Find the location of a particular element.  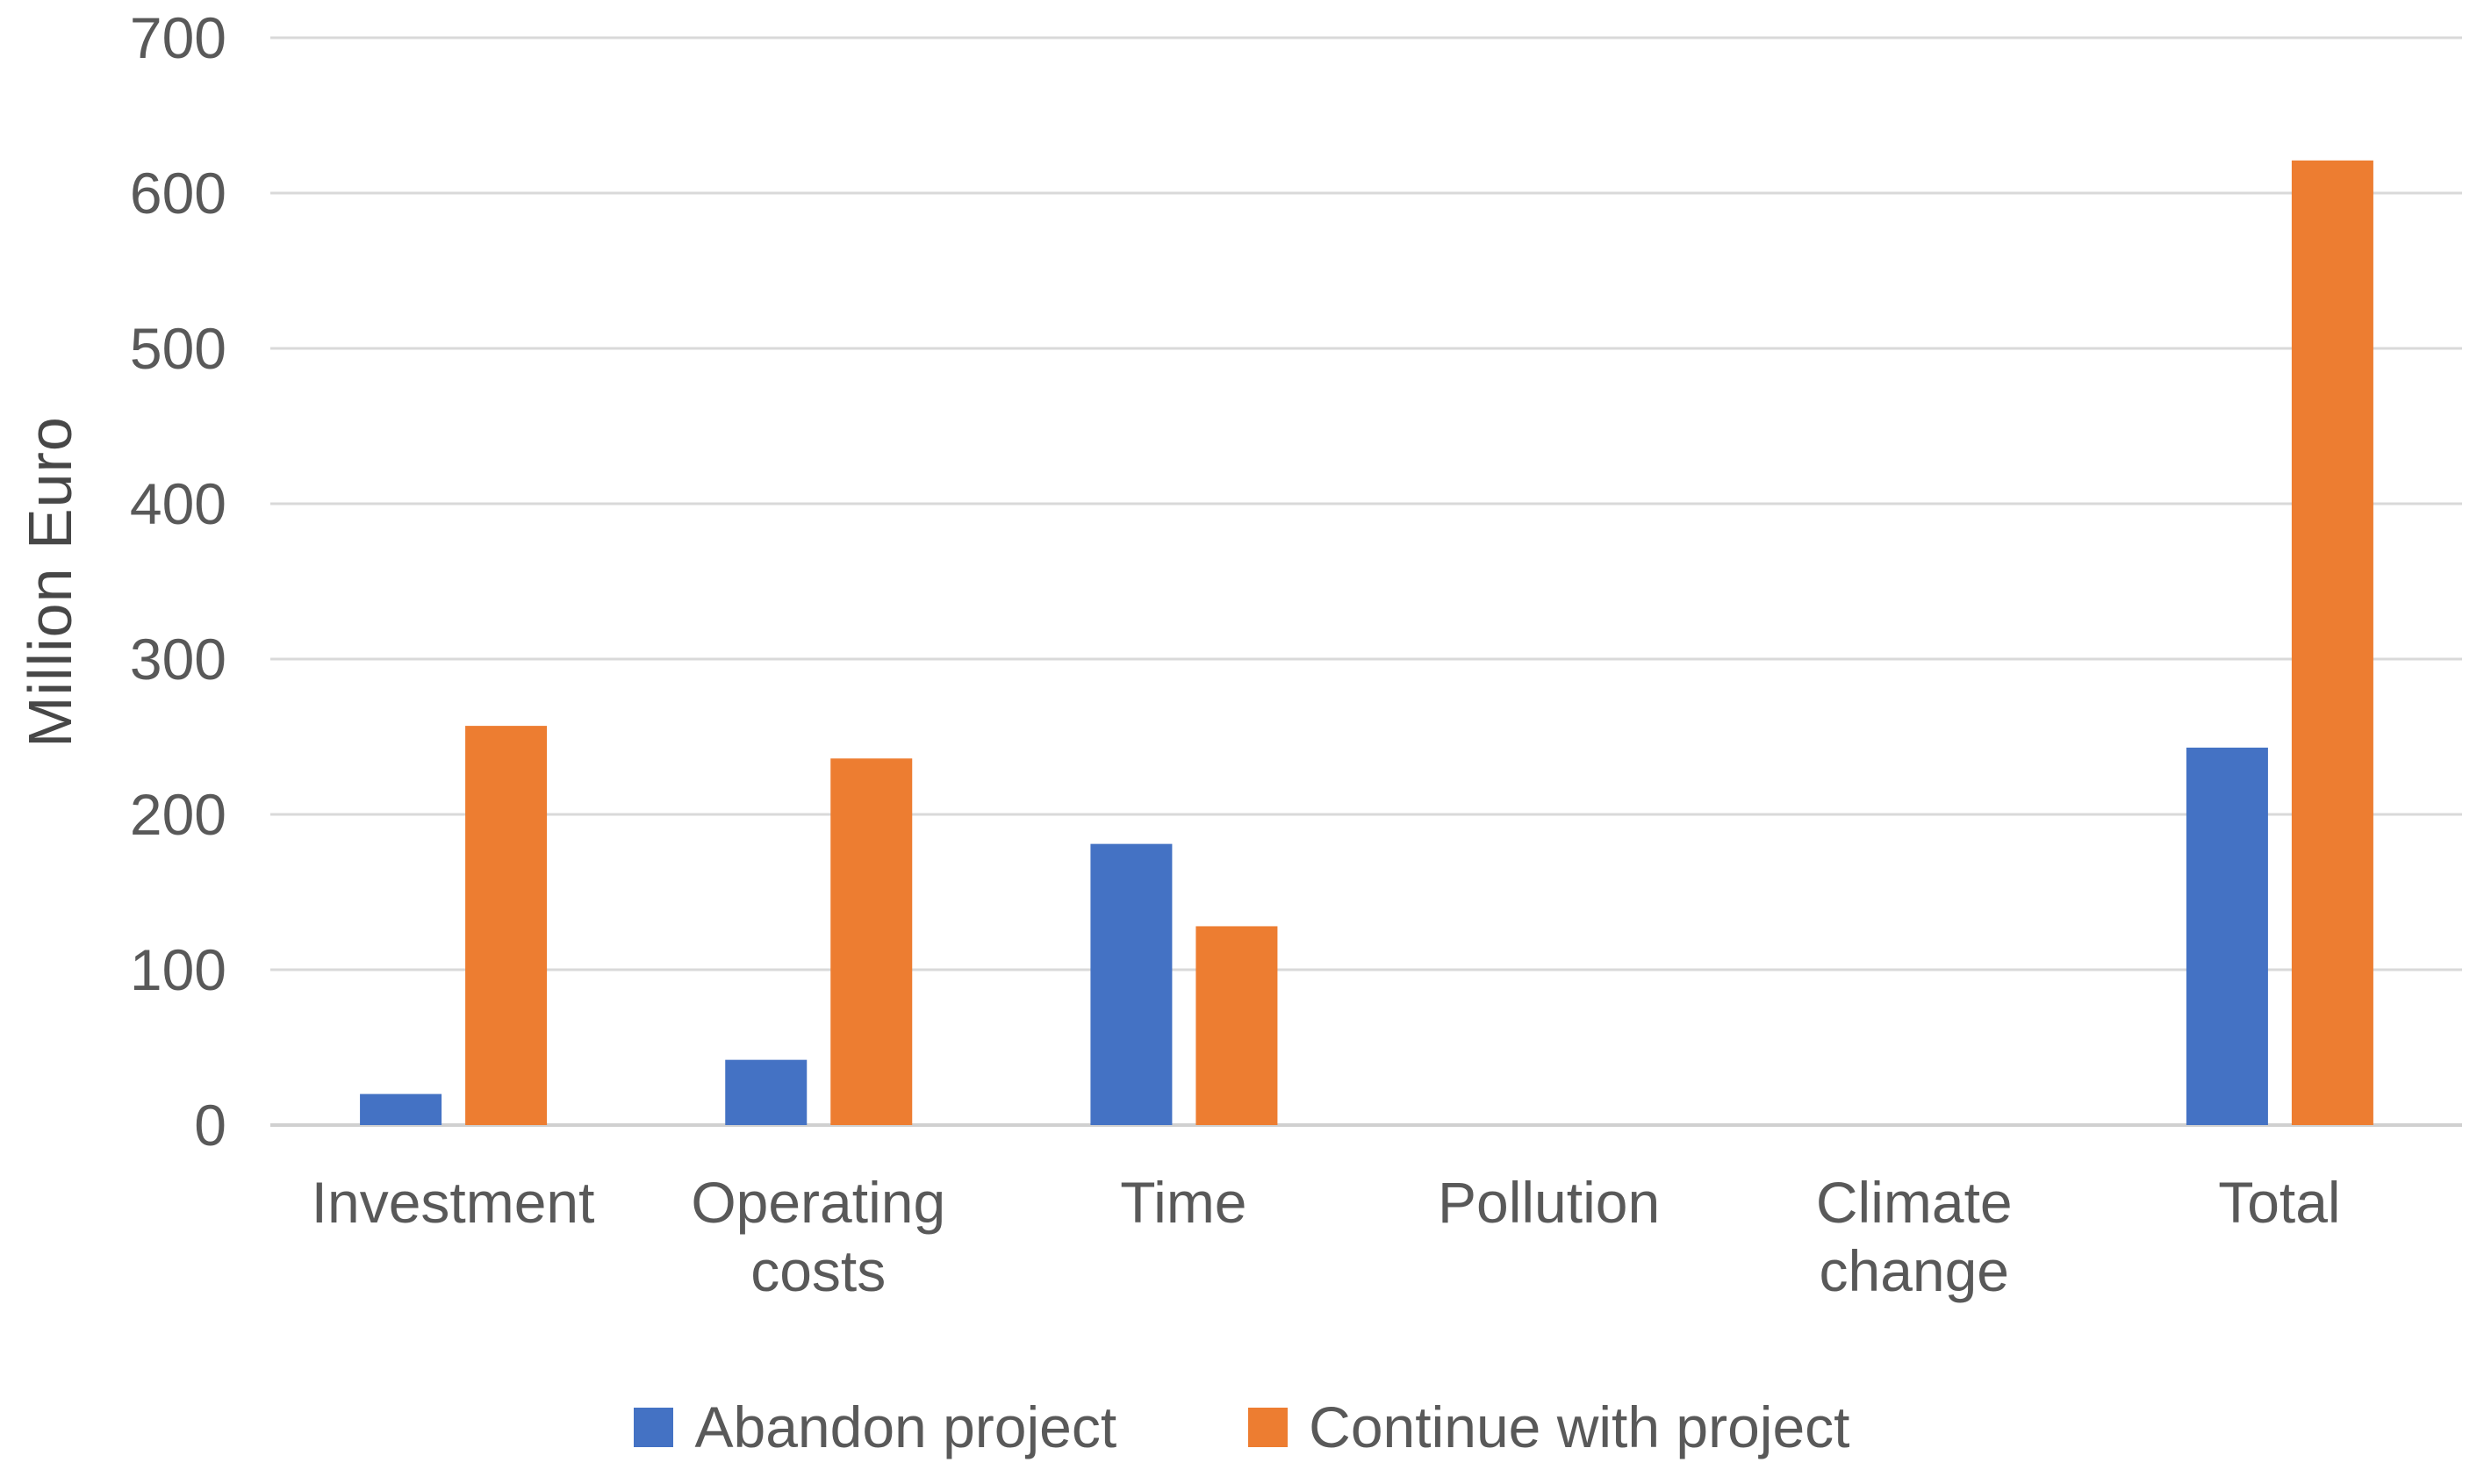

y-tick-label-0: 0 is located at coordinates (210, 1125).